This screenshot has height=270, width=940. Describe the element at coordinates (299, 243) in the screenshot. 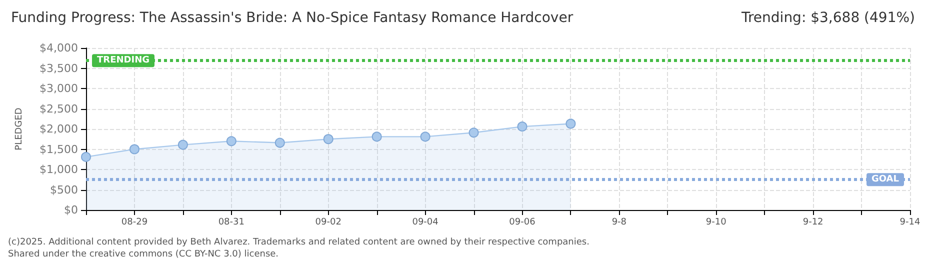

I see `text: (c)2025. Additional content provided by Beth Alvarez. Trademarks and related content are owned by their respective companies.` at that location.